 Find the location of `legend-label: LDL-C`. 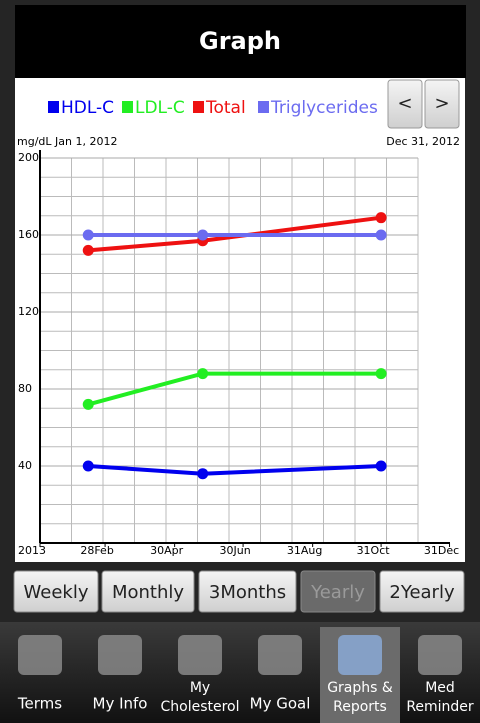

legend-label: LDL-C is located at coordinates (160, 108).